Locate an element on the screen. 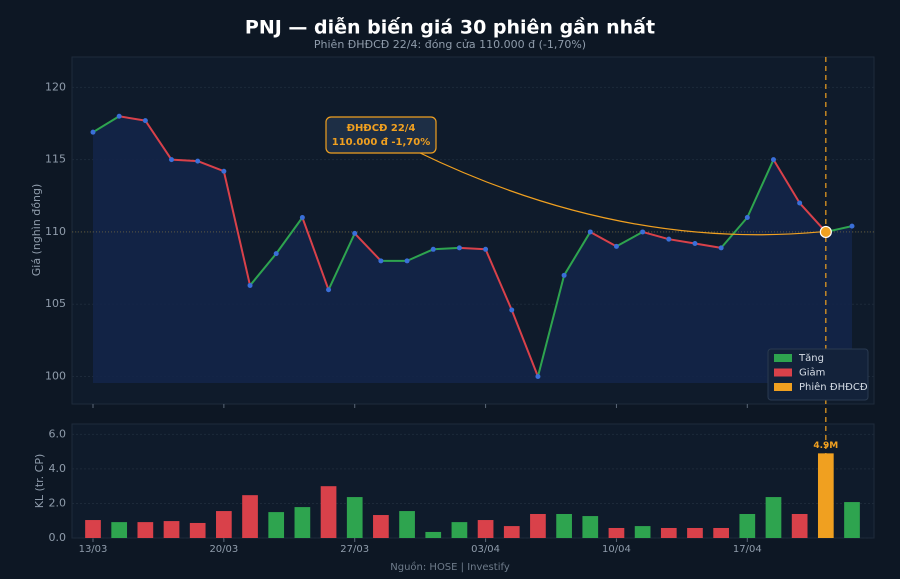  event-point is located at coordinates (825, 232).